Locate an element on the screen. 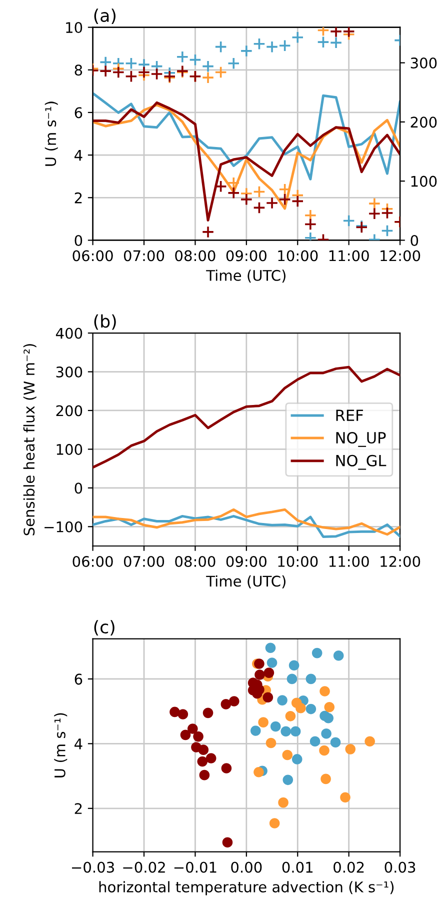 The height and width of the screenshot is (910, 444). x-axis-title: horizontal temperature advection (K s⁻¹) is located at coordinates (246, 888).